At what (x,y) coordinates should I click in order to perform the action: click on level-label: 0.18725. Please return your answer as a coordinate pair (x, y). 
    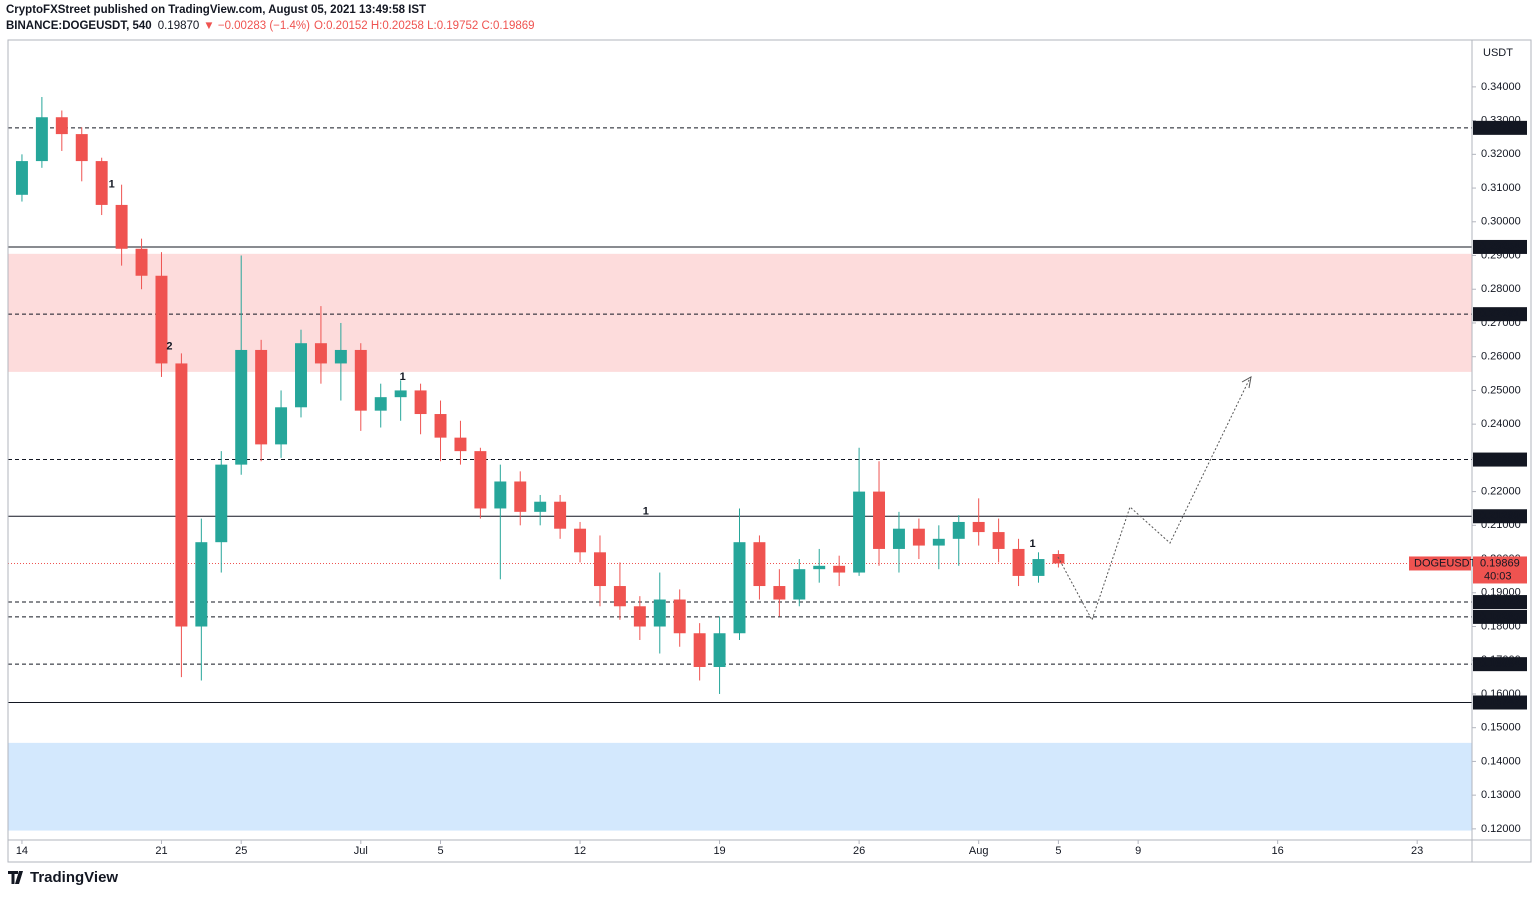
    Looking at the image, I should click on (1500, 602).